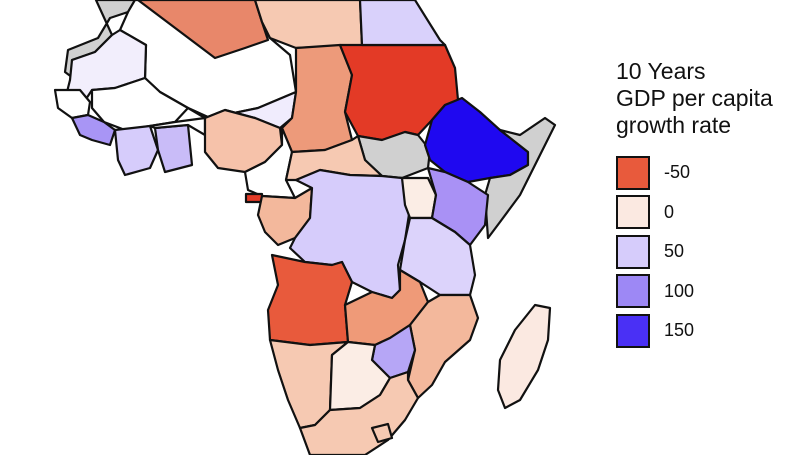  What do you see at coordinates (136, 150) in the screenshot?
I see `region-ivory-coast` at bounding box center [136, 150].